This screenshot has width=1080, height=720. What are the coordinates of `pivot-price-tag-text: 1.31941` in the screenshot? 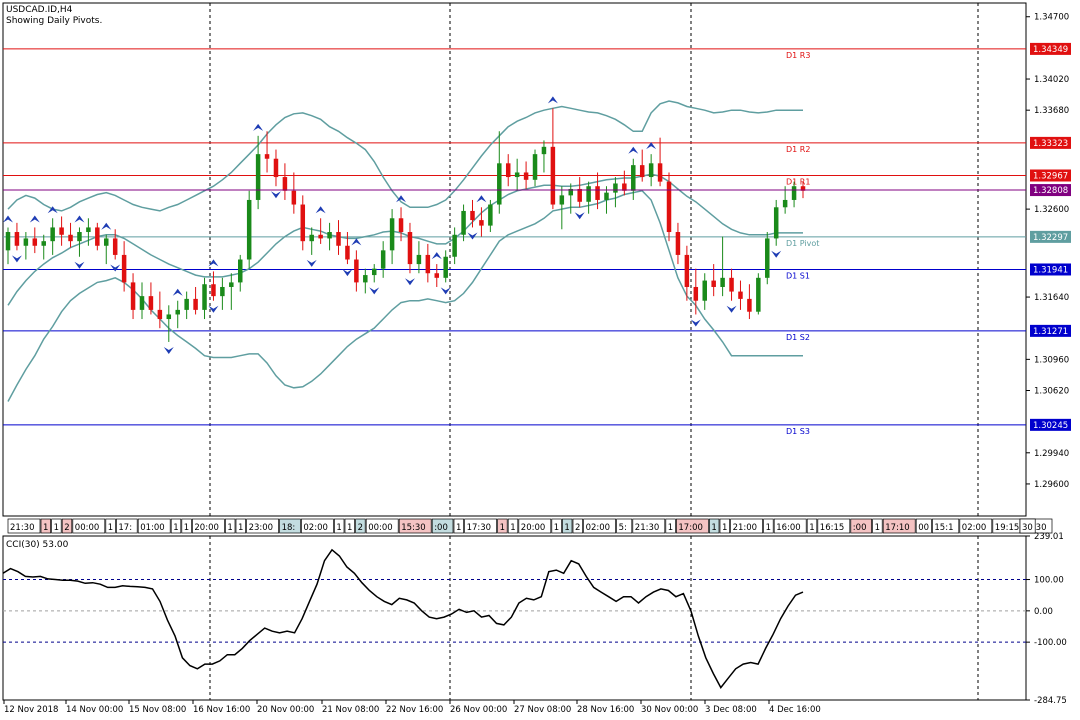 It's located at (1050, 270).